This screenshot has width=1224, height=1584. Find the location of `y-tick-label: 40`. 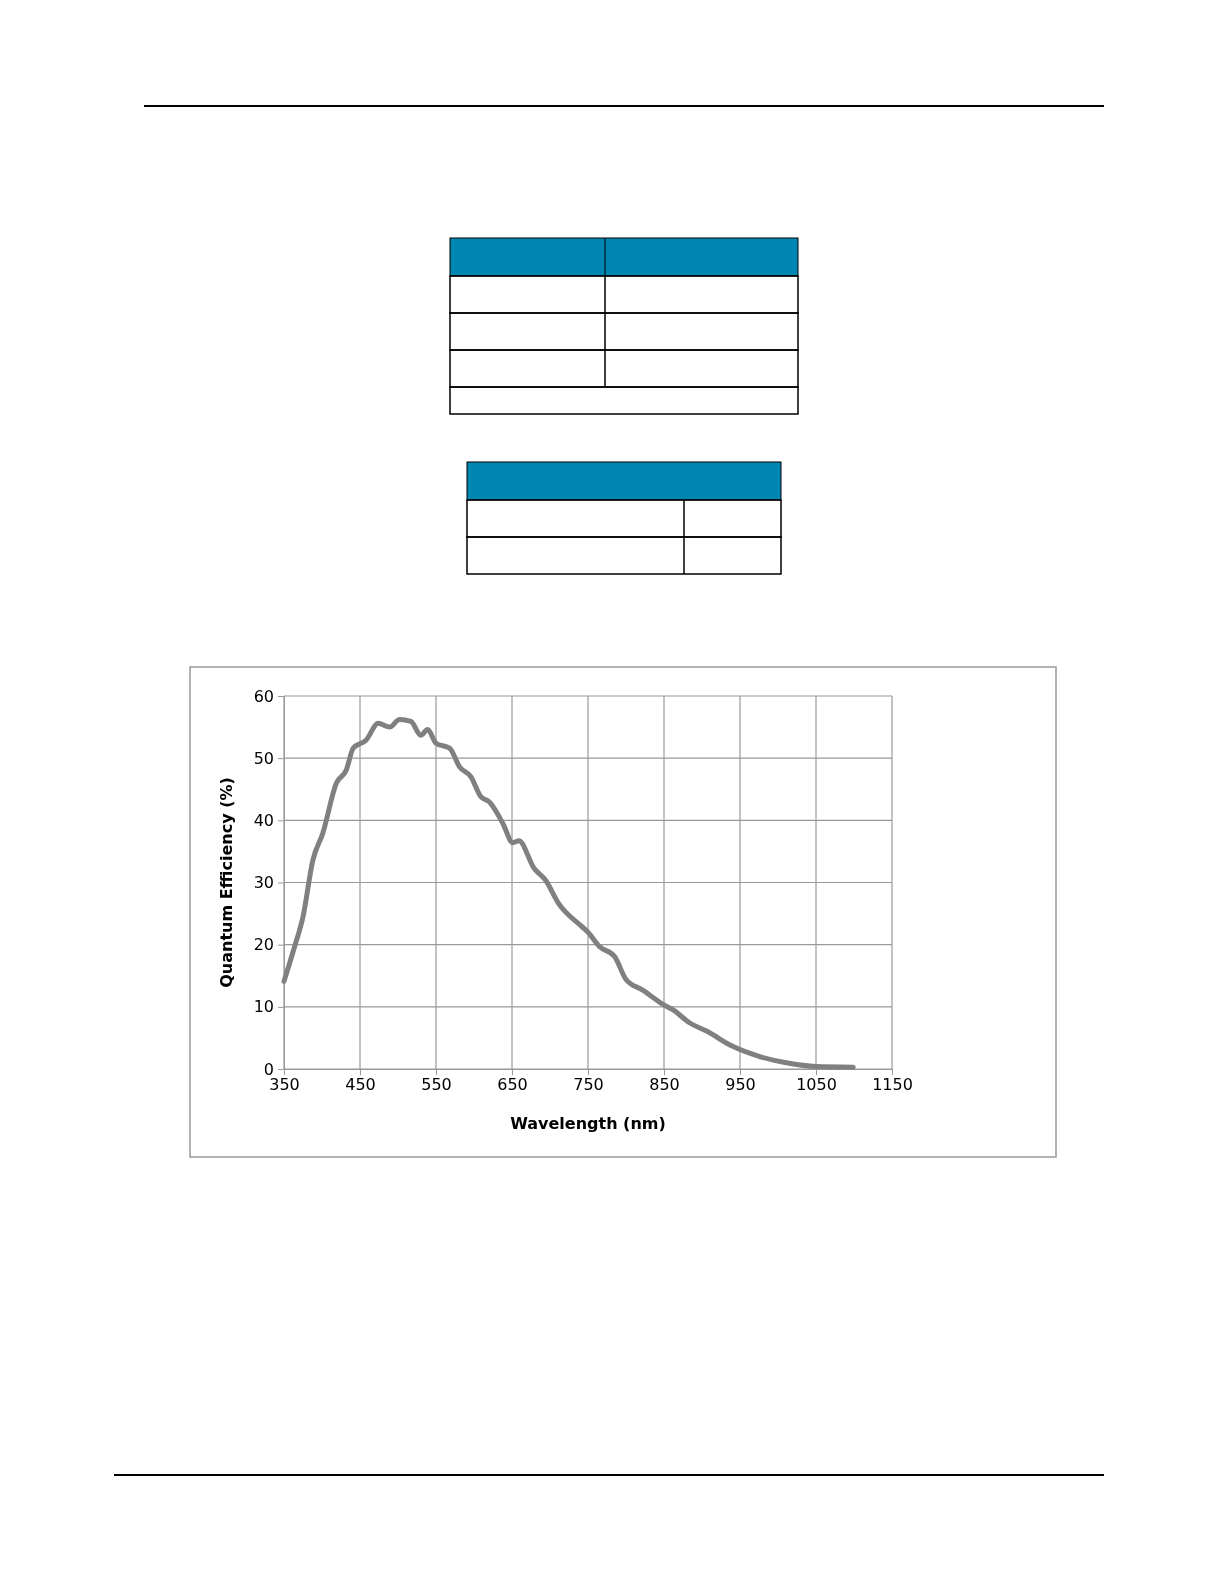

y-tick-label: 40 is located at coordinates (263, 820).